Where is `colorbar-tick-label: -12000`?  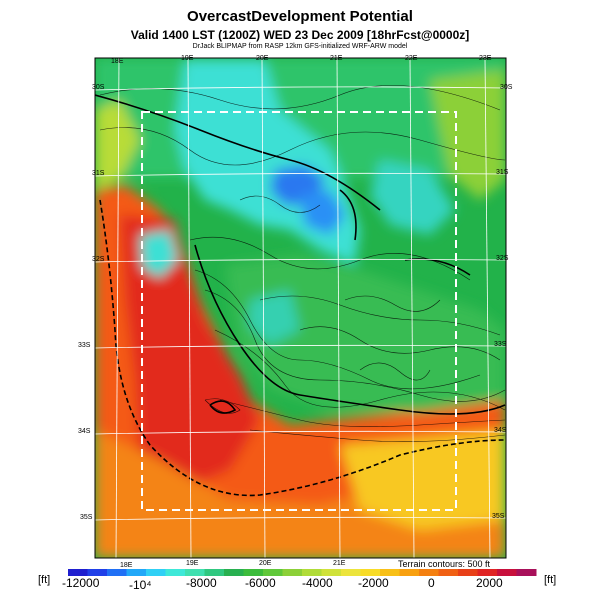 colorbar-tick-label: -12000 is located at coordinates (81, 583).